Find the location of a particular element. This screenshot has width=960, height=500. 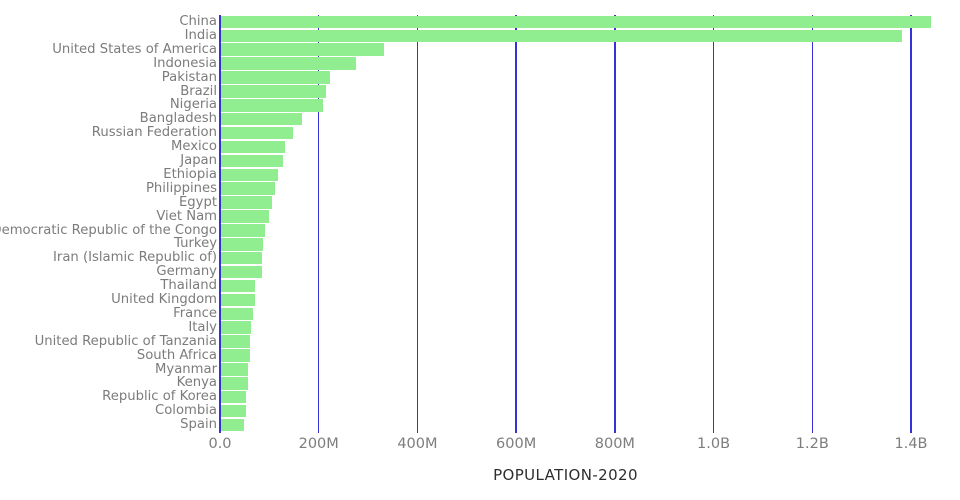

gridline-1.2B is located at coordinates (812, 224).